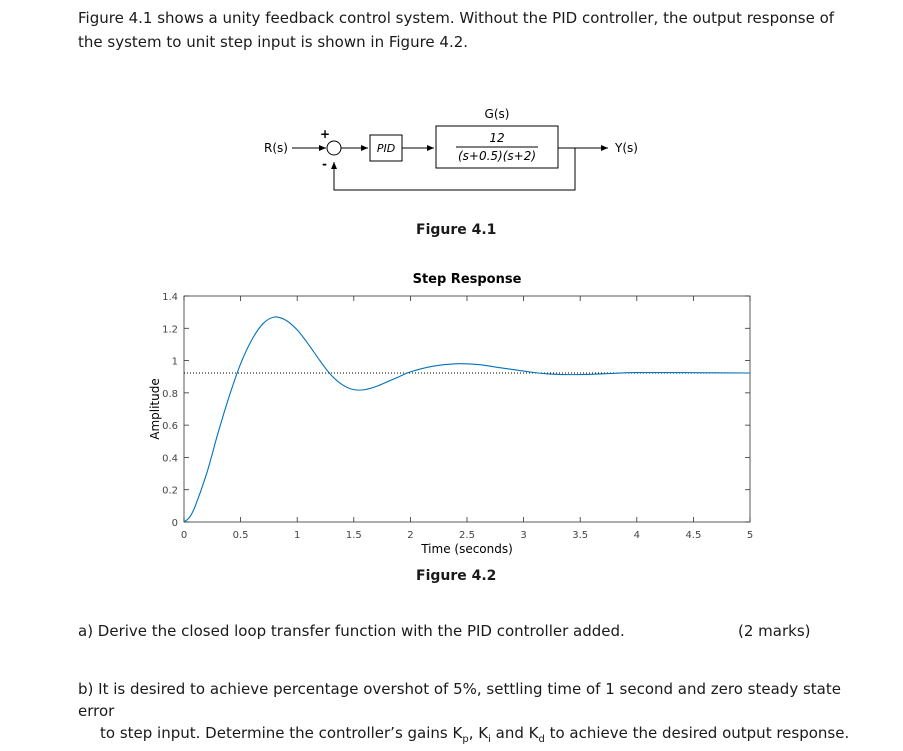 This screenshot has height=751, width=903. Describe the element at coordinates (697, 733) in the screenshot. I see `question-b-text-4: to achieve the desired output response.` at that location.